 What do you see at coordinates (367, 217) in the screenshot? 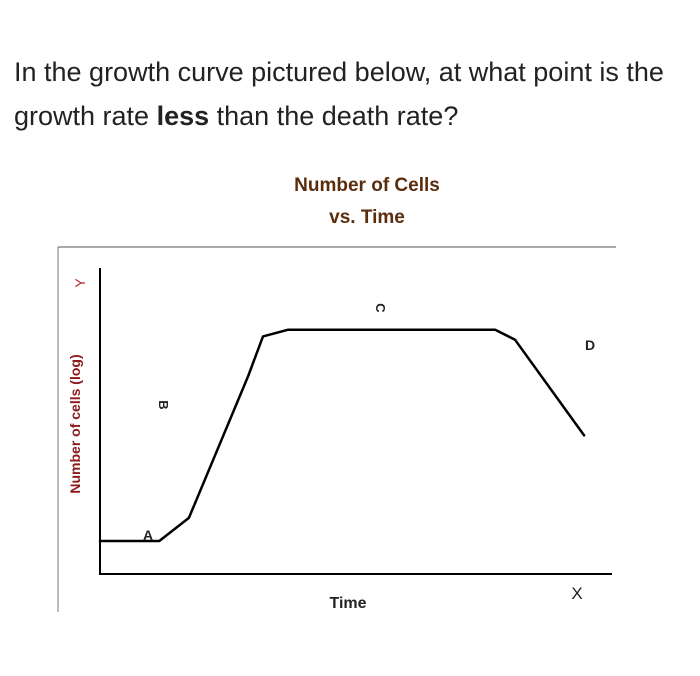
I see `chart-title-line2: vs. Time` at bounding box center [367, 217].